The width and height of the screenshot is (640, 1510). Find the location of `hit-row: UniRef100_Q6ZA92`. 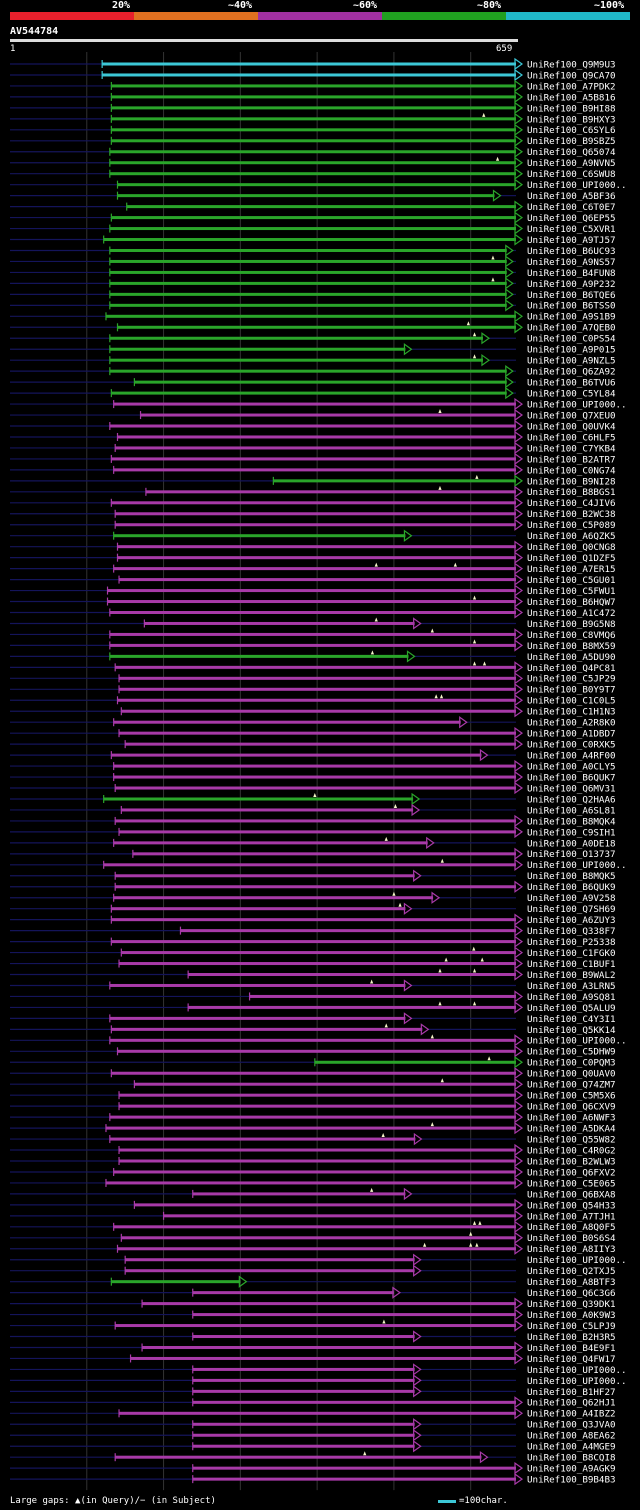

hit-row: UniRef100_Q6ZA92 is located at coordinates (313, 371).